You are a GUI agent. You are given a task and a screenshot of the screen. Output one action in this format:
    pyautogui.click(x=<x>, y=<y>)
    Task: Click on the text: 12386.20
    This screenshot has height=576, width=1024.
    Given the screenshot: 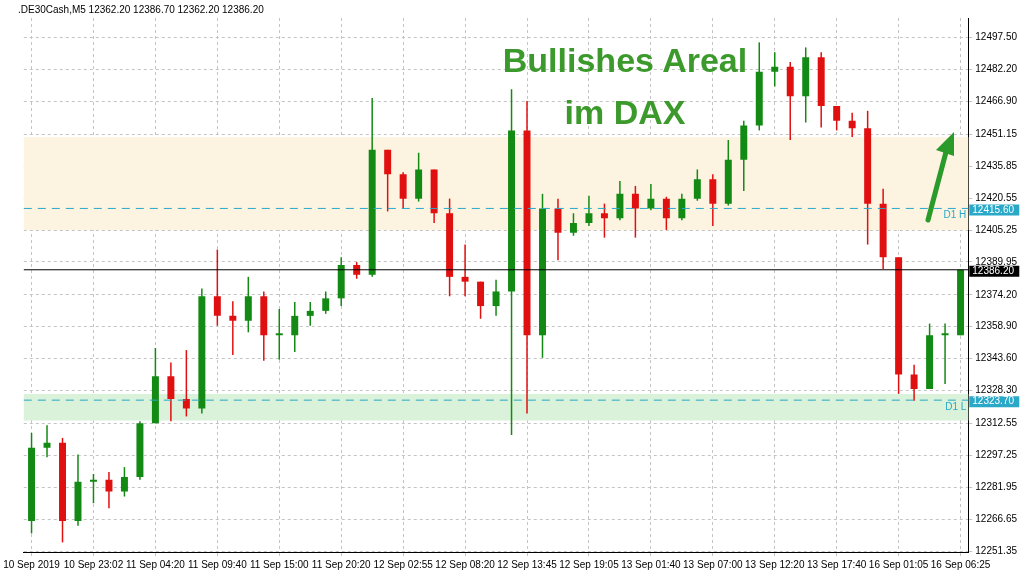 What is the action you would take?
    pyautogui.click(x=993, y=271)
    